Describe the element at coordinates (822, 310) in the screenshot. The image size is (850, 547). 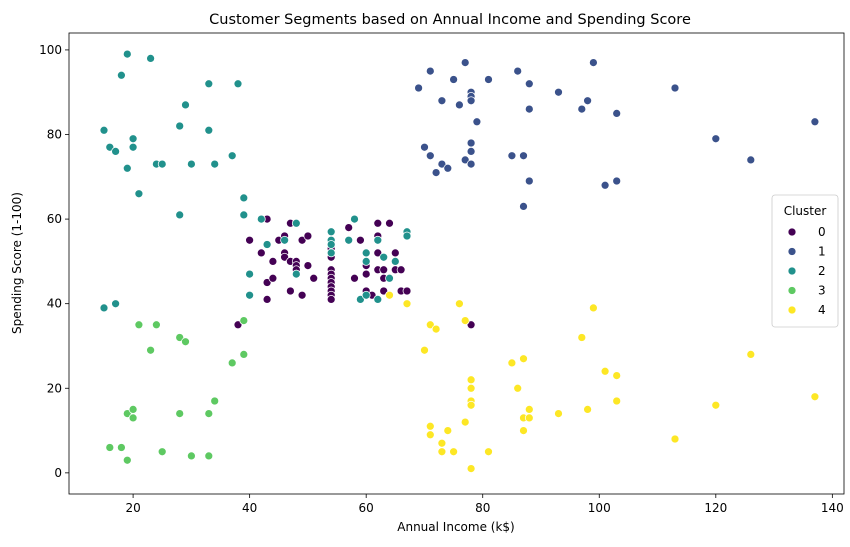
I see `legend-label-cluster-4: 4` at that location.